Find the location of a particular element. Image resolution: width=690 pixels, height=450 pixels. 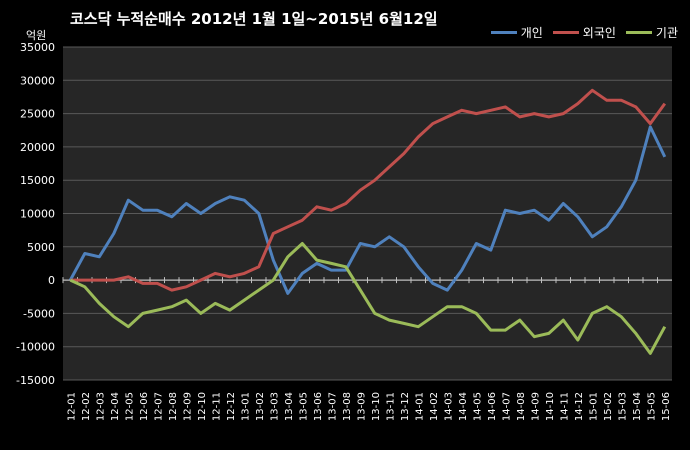

y-tick-label: -15000 is located at coordinates (35, 380).